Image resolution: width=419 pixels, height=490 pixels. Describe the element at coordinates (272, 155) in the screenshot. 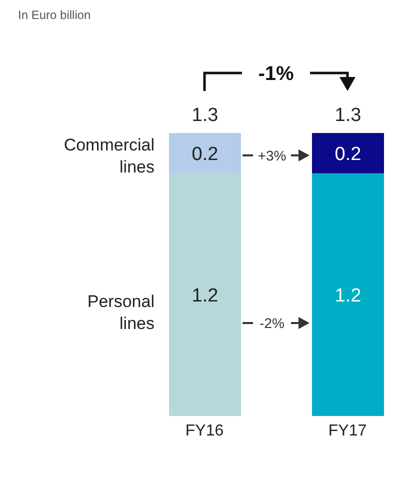

I see `annotation: +3%` at that location.